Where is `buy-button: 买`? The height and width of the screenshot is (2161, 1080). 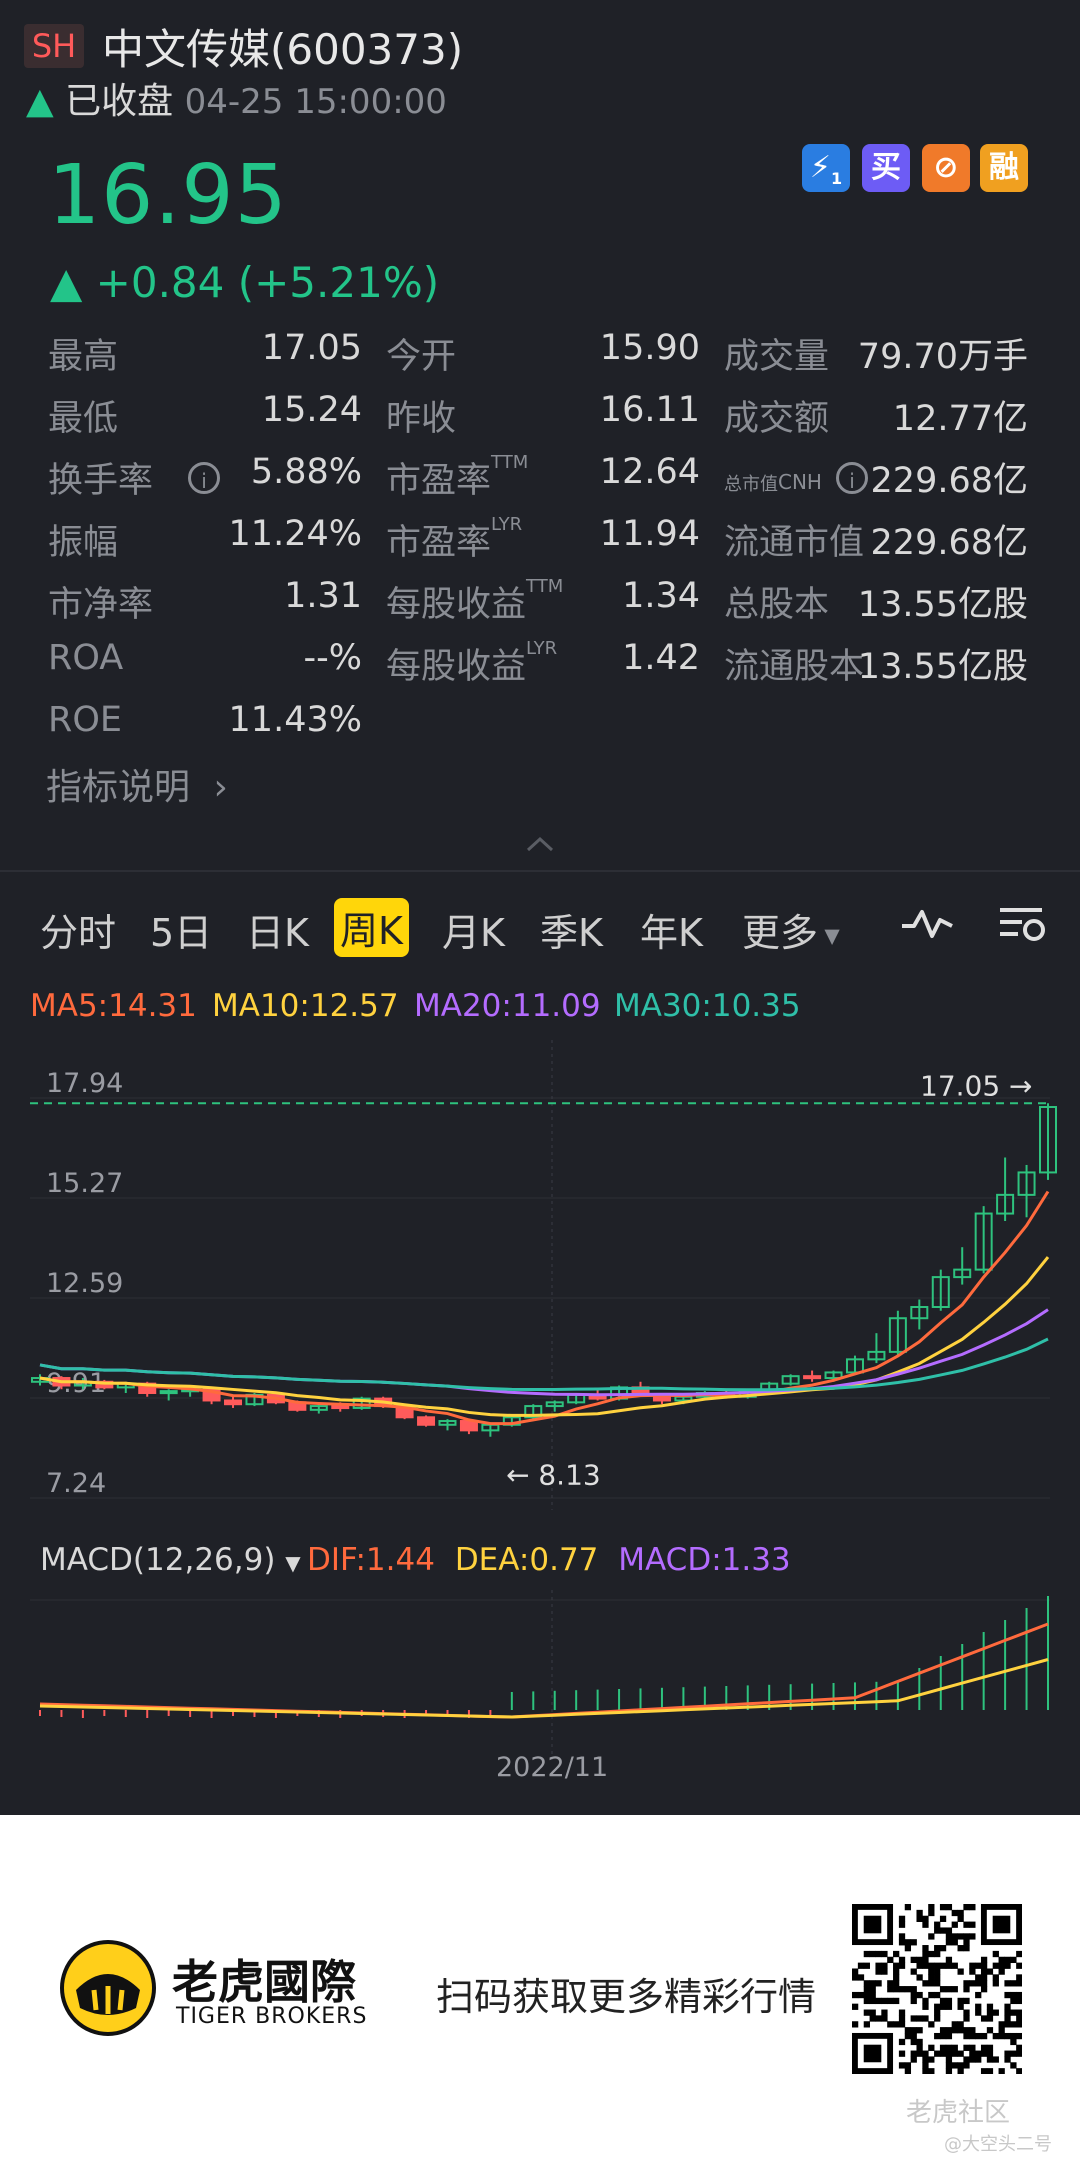 buy-button: 买 is located at coordinates (886, 168).